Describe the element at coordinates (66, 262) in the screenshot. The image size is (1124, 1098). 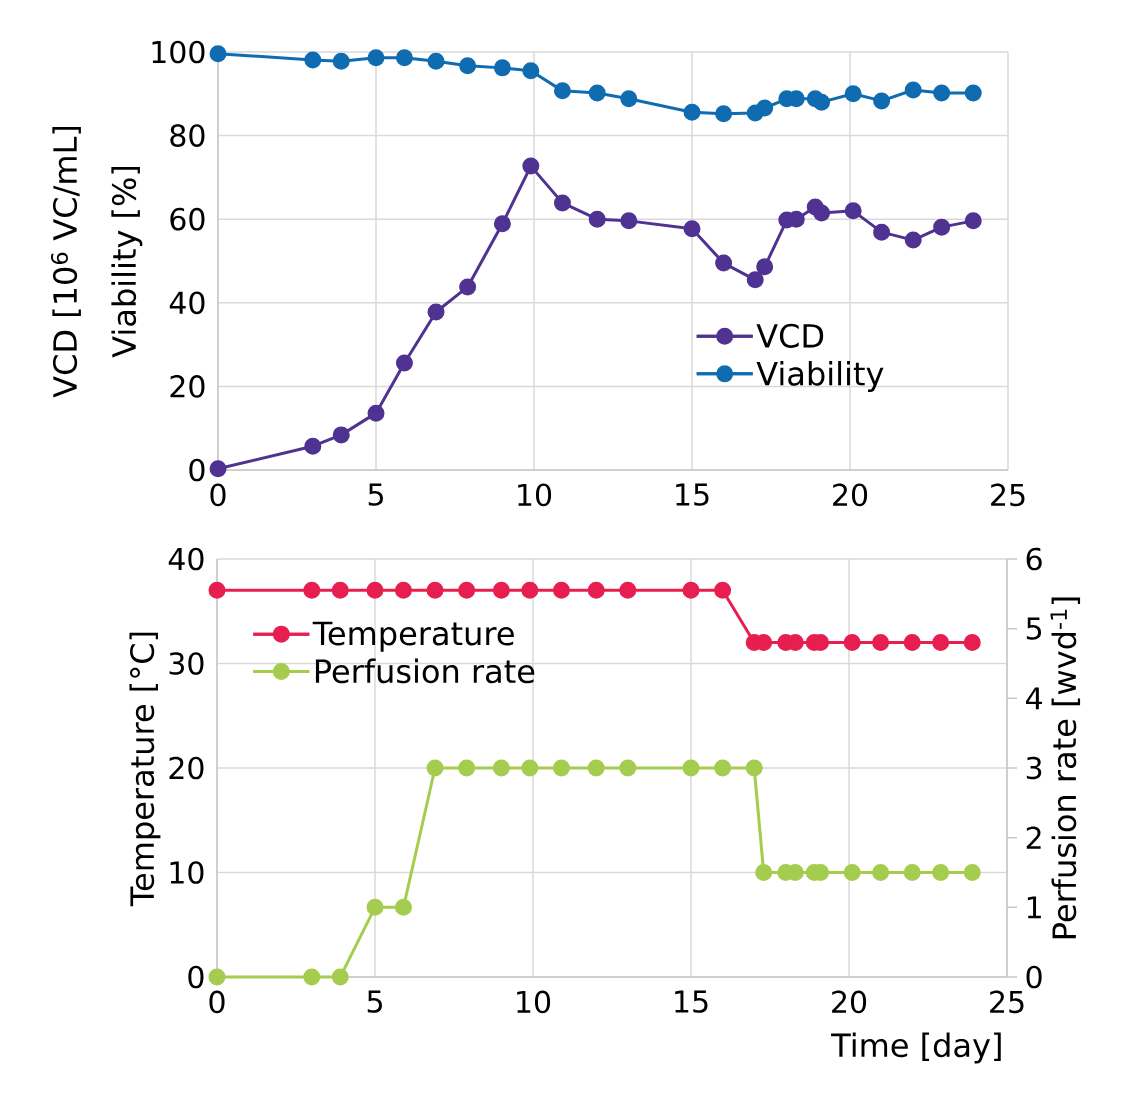
I see `text: VCD [10$^{6}$ VC/mL]` at that location.